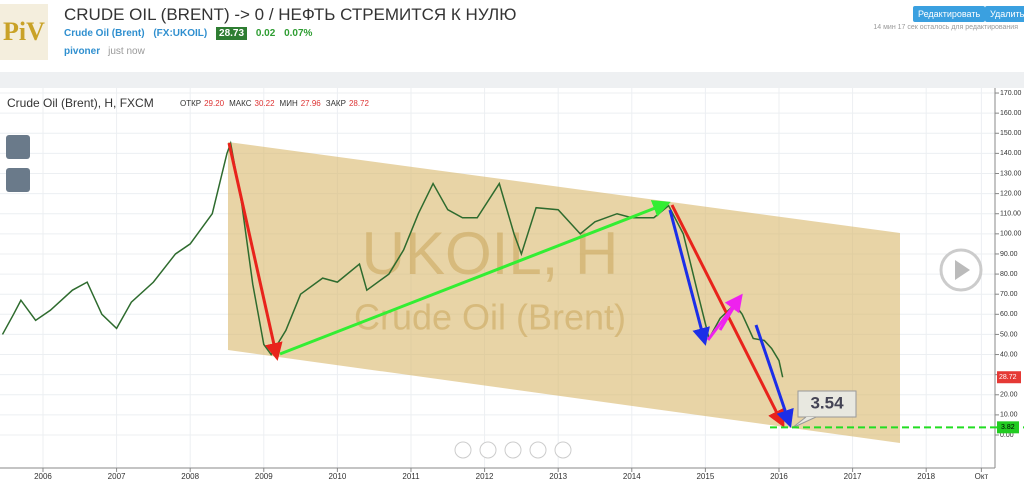 Image resolution: width=1024 pixels, height=485 pixels. I want to click on x-tick-label: 2012, so click(485, 476).